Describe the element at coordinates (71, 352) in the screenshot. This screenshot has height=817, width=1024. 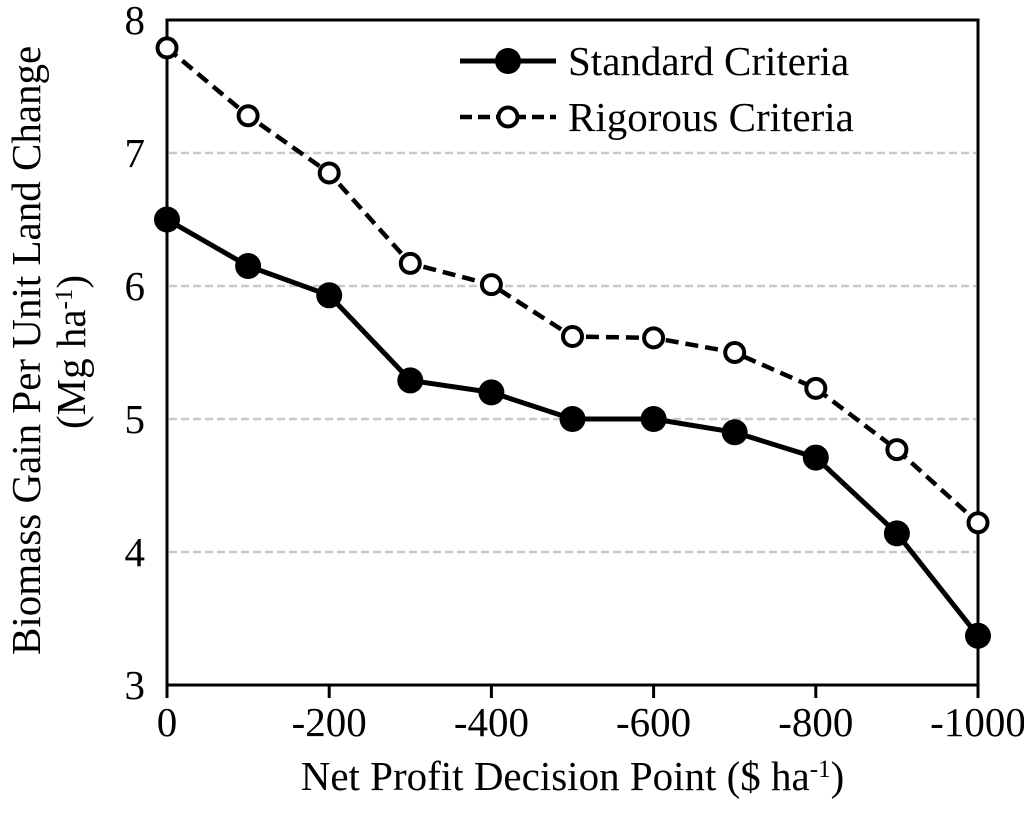
I see `y-axis-title-line2: (Mg ha-1)` at that location.